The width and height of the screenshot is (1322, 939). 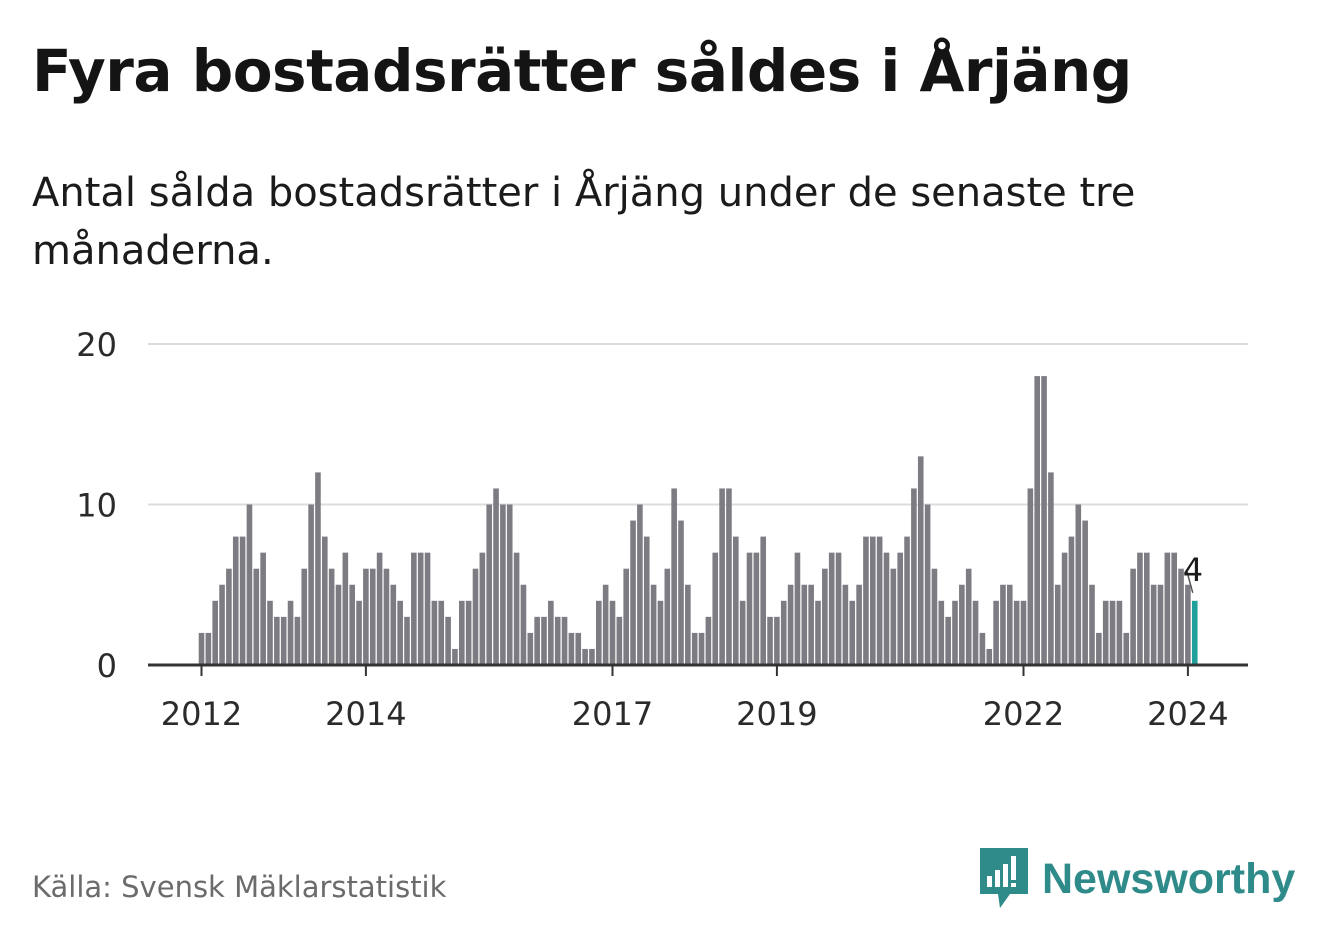 What do you see at coordinates (1169, 878) in the screenshot?
I see `brand-name: Newsworthy` at bounding box center [1169, 878].